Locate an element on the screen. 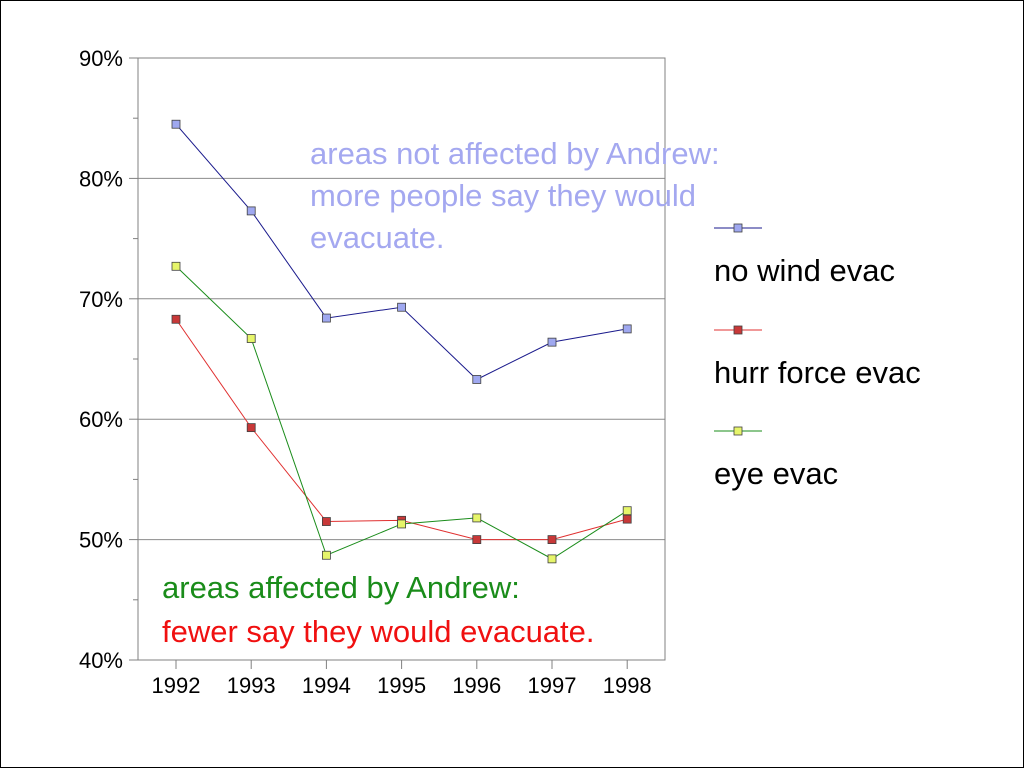 The height and width of the screenshot is (769, 1024). legend-label-no-wind-evac: no wind evac is located at coordinates (804, 270).